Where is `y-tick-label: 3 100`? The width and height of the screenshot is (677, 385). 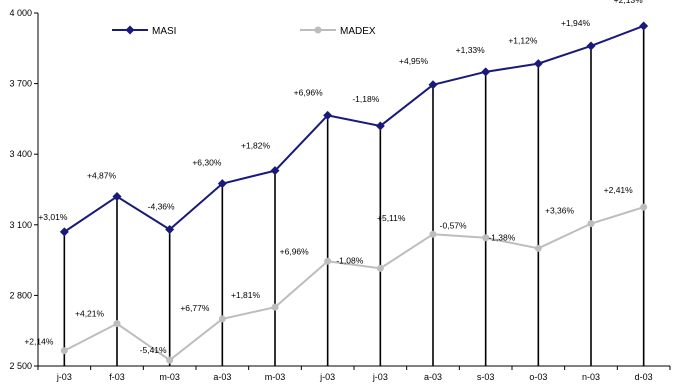
y-tick-label: 3 100 is located at coordinates (20, 225).